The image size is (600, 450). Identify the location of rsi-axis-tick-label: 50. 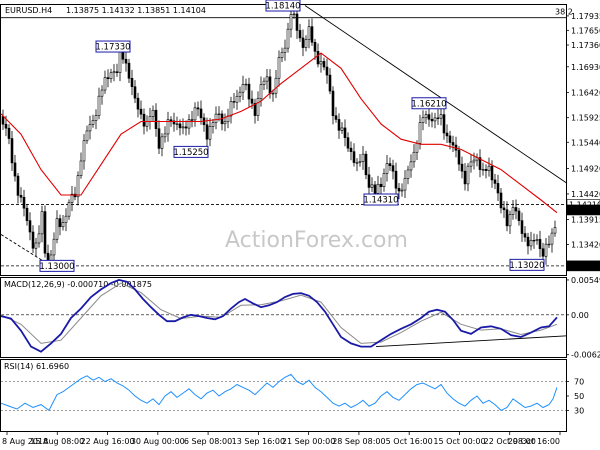
(579, 396).